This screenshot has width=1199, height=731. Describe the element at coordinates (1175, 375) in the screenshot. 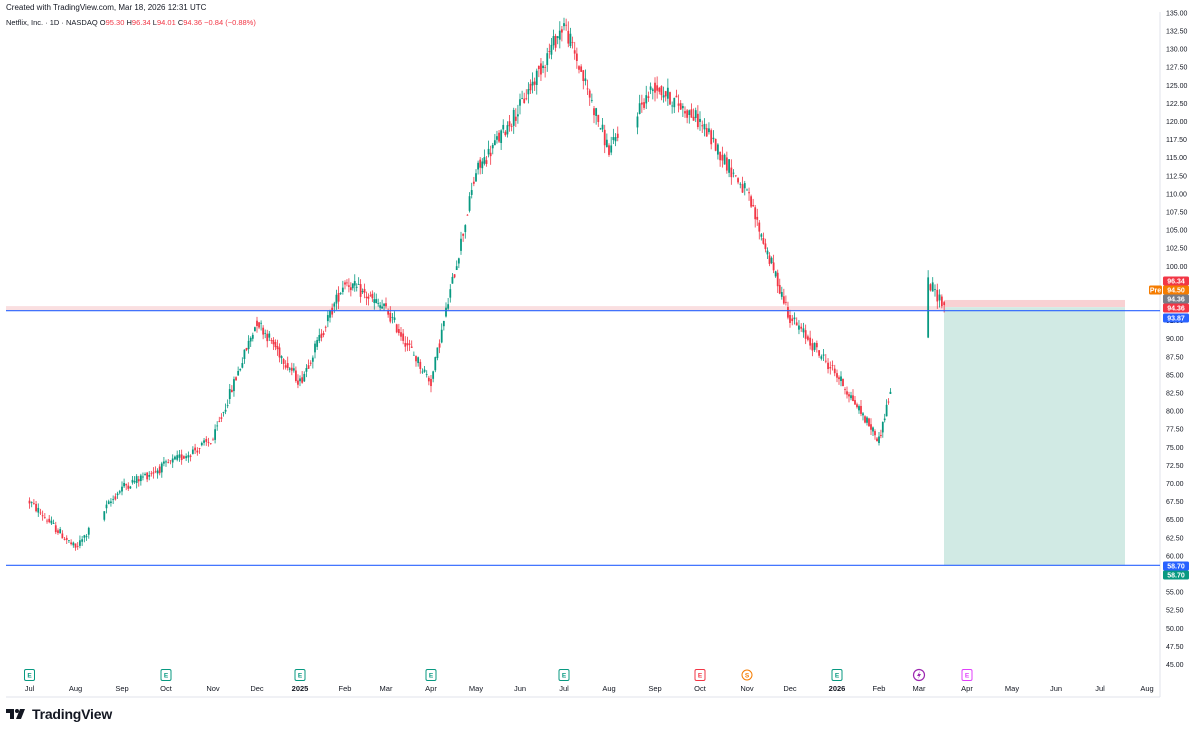

I see `price-tick-label: 85.00` at that location.